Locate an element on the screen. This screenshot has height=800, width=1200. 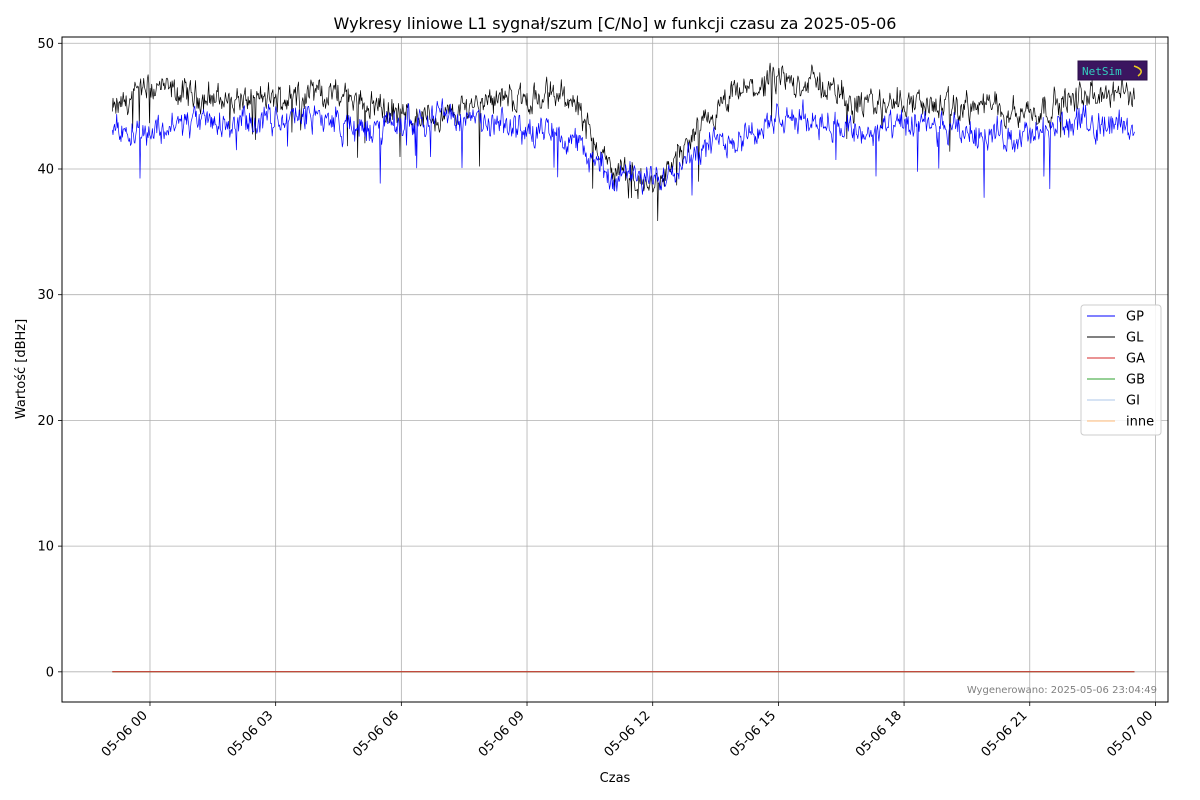
netsim-logo: NetSim is located at coordinates (1112, 70).